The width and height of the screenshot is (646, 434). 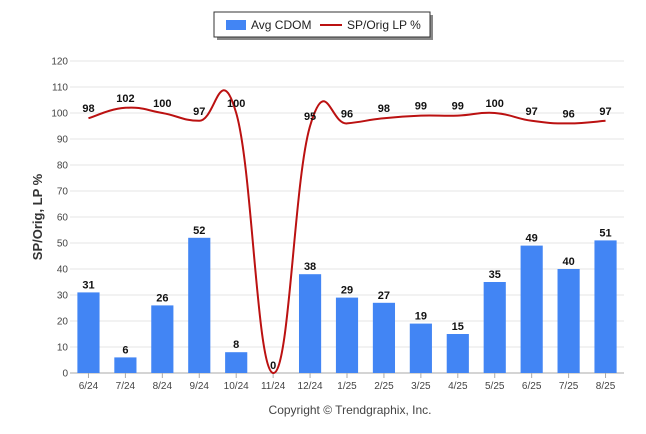 What do you see at coordinates (495, 386) in the screenshot?
I see `x-tick-label: 5/25` at bounding box center [495, 386].